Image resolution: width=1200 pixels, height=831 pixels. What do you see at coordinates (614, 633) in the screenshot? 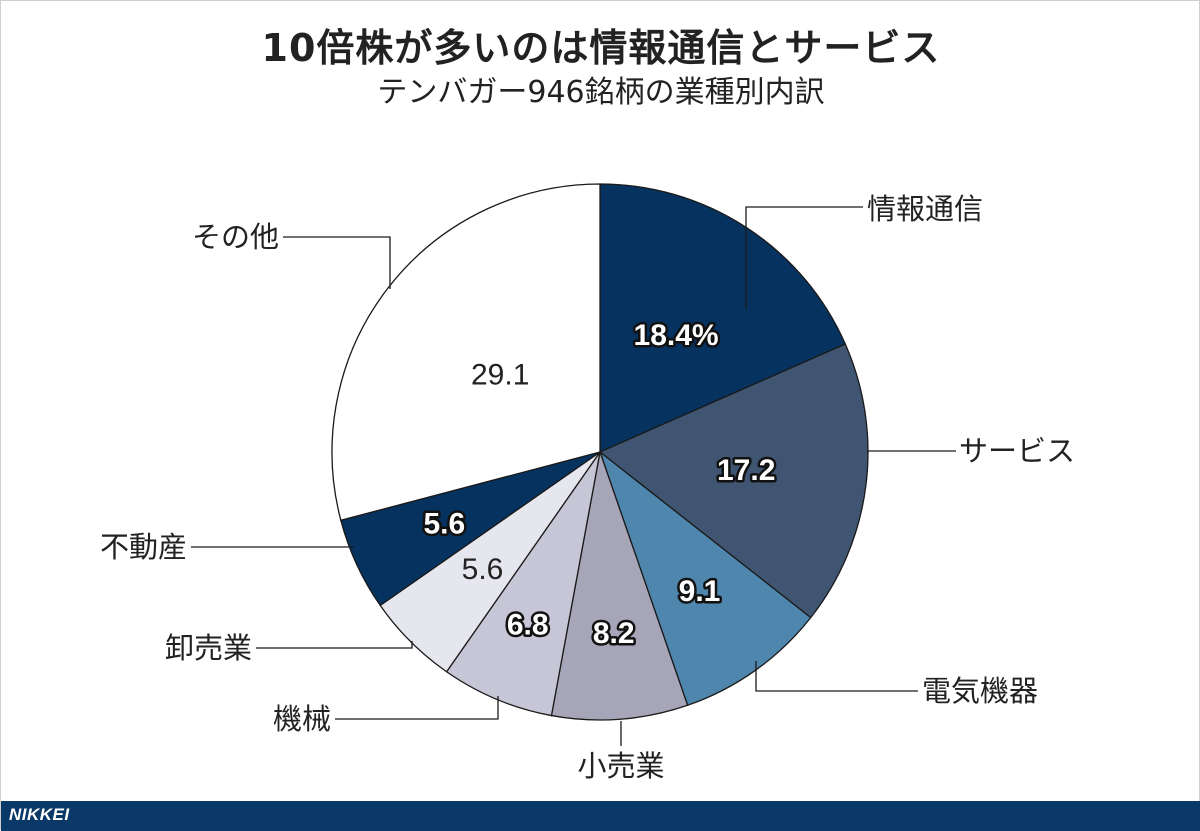
I see `value-label: 8.2` at bounding box center [614, 633].